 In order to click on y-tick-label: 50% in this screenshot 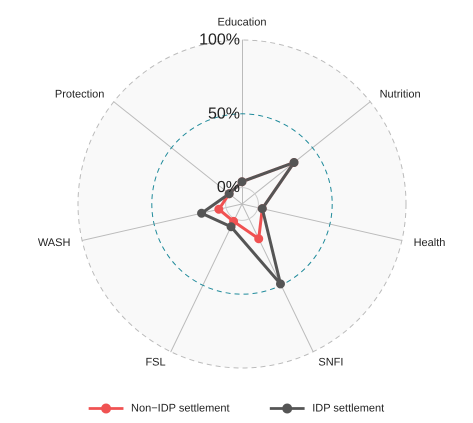, I will do `click(224, 113)`.